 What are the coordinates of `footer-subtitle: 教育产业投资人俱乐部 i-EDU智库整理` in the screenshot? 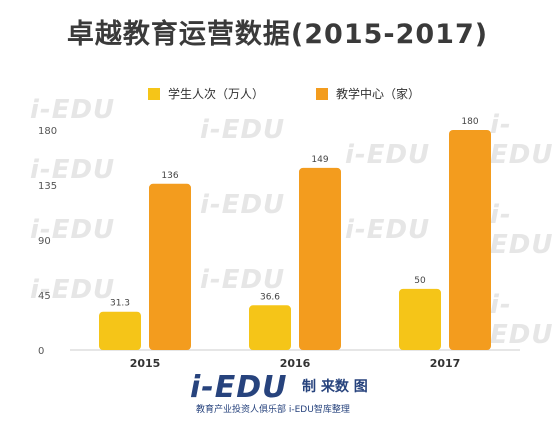 It's located at (273, 410).